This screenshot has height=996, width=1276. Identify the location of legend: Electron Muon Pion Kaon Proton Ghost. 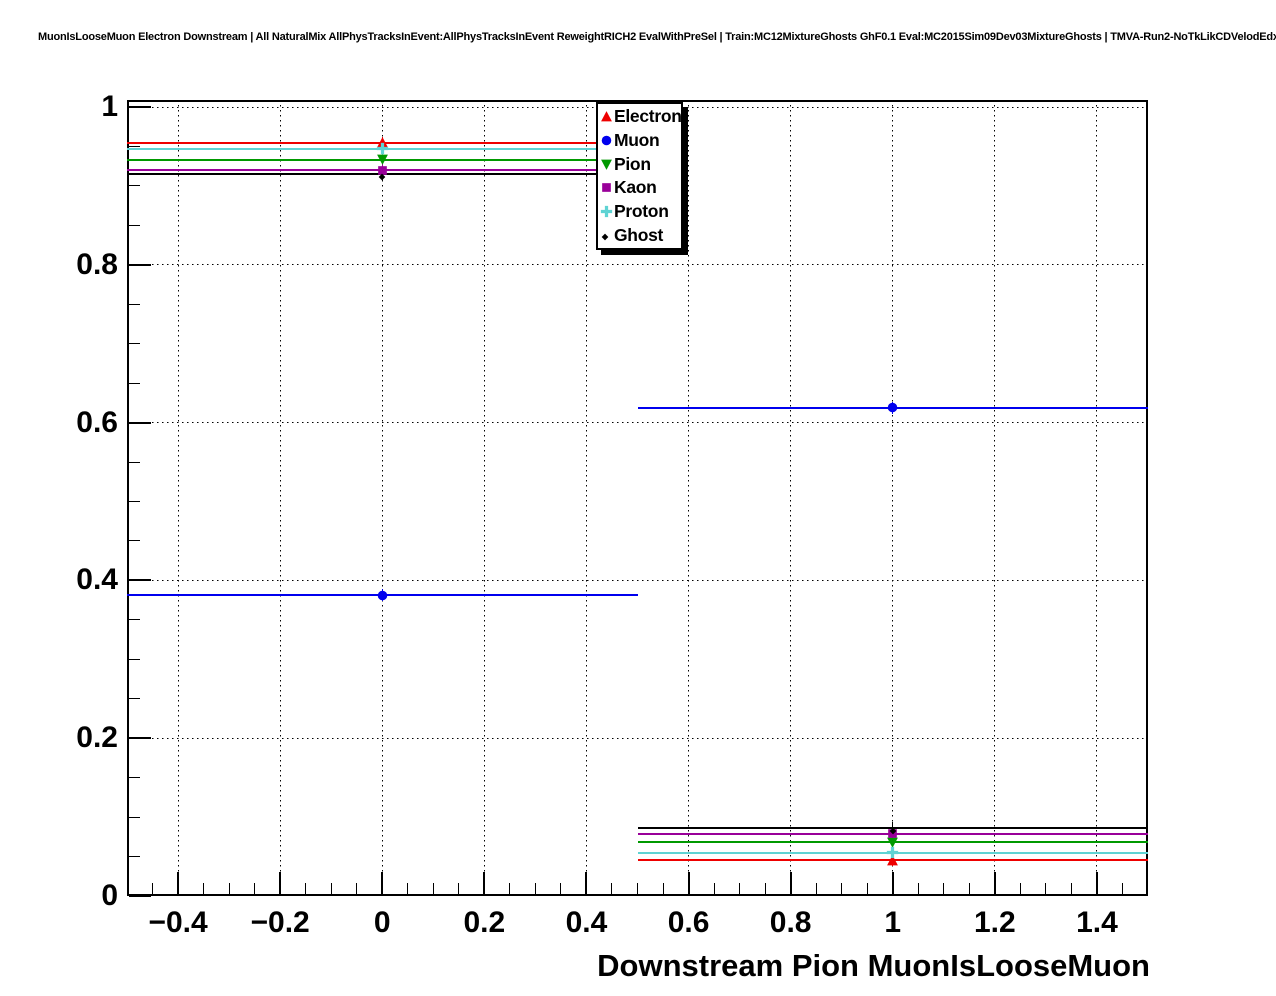
(639, 176).